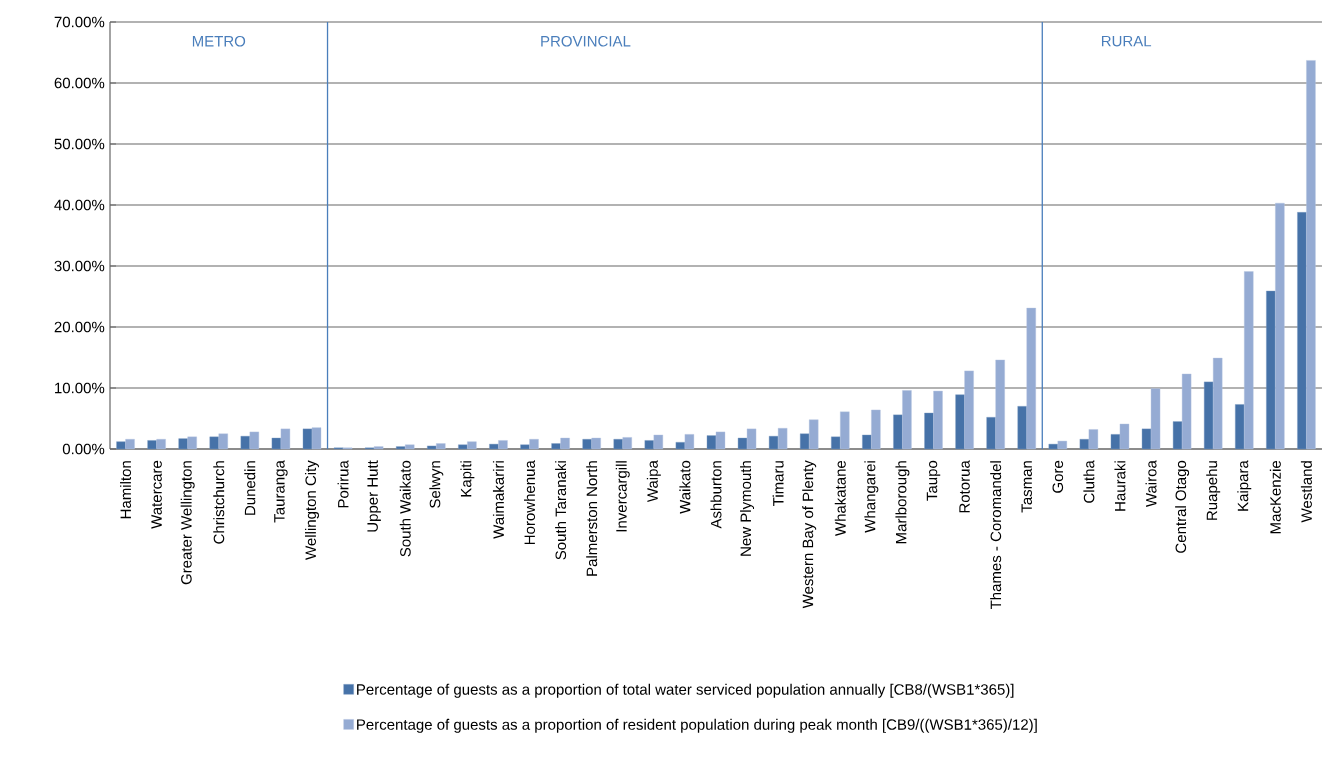 This screenshot has height=783, width=1331. I want to click on x-tick-label: Whakatane, so click(840, 498).